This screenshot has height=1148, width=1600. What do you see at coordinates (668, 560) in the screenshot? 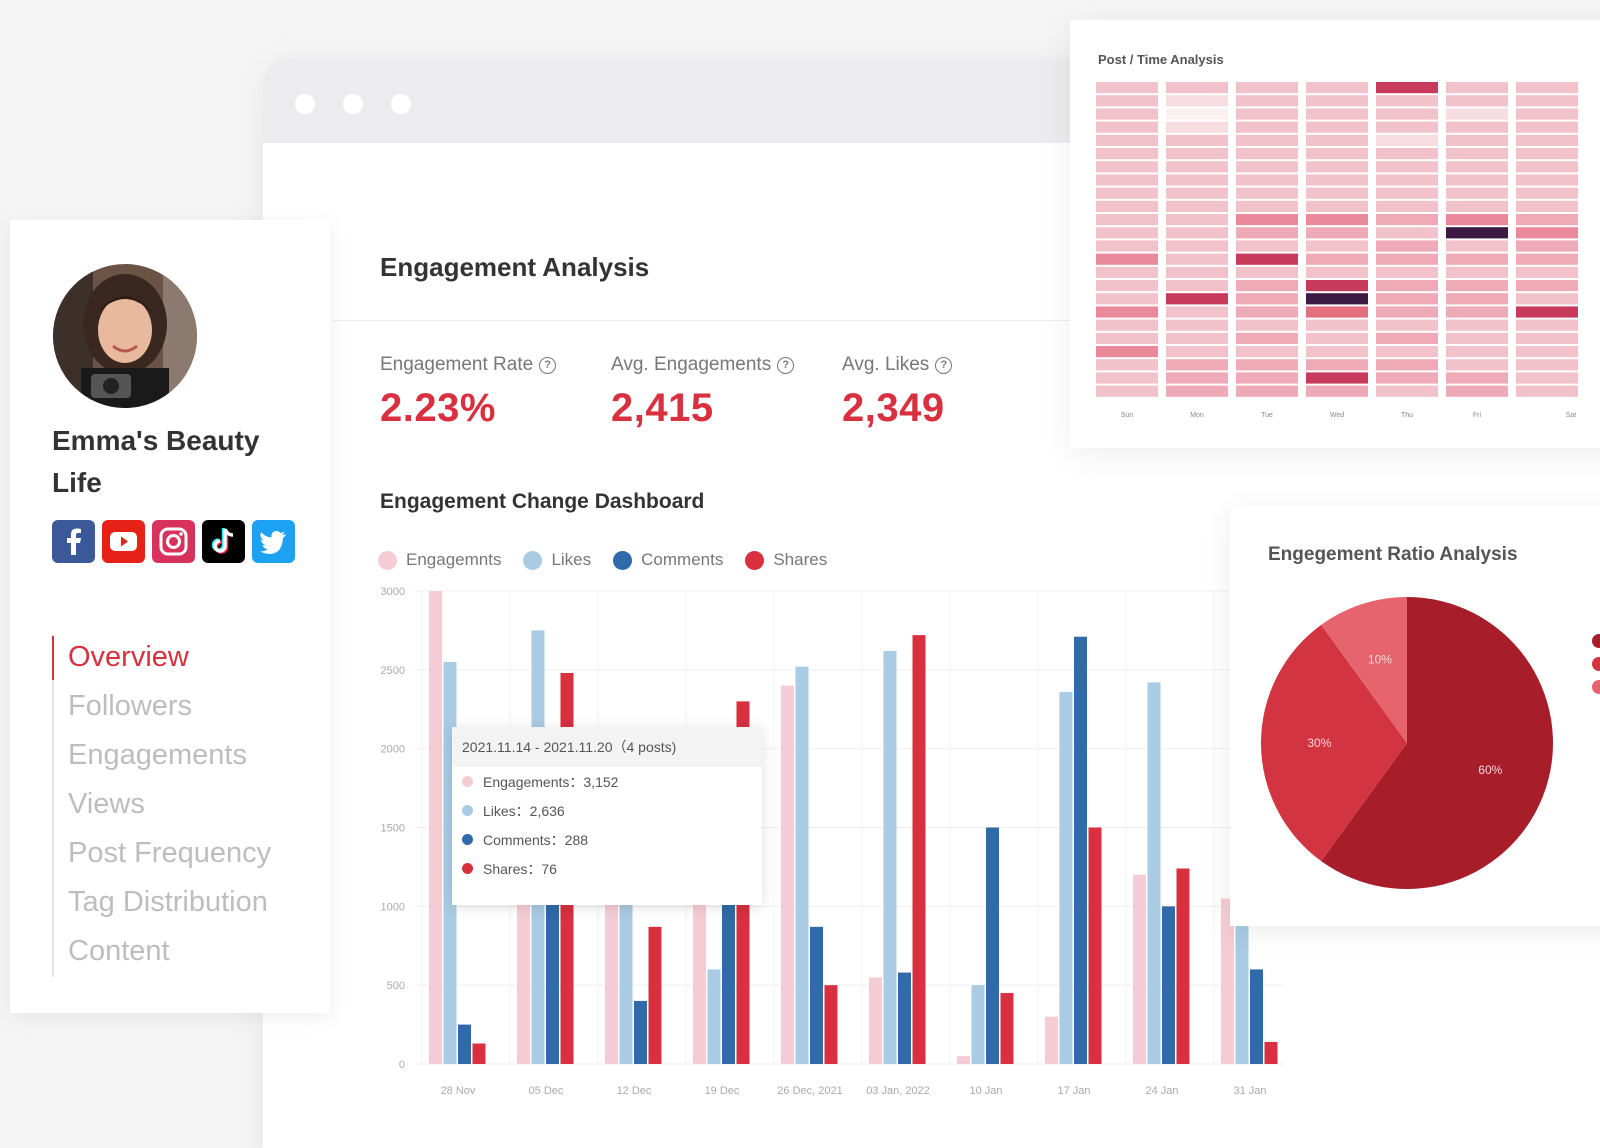
I see `legend-item-comments: Comments` at bounding box center [668, 560].